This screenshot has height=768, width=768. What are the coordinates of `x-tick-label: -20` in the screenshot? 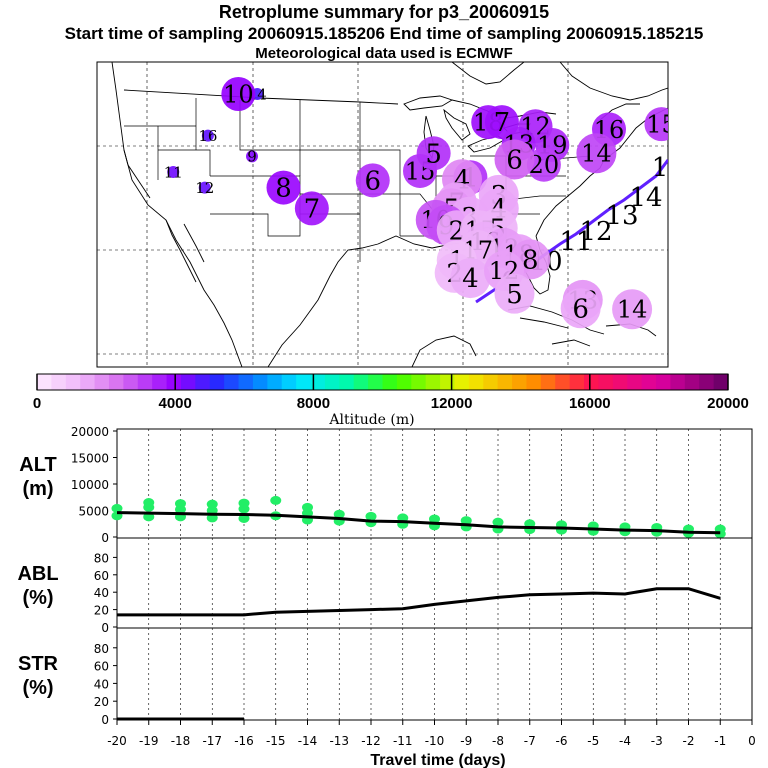 It's located at (117, 741).